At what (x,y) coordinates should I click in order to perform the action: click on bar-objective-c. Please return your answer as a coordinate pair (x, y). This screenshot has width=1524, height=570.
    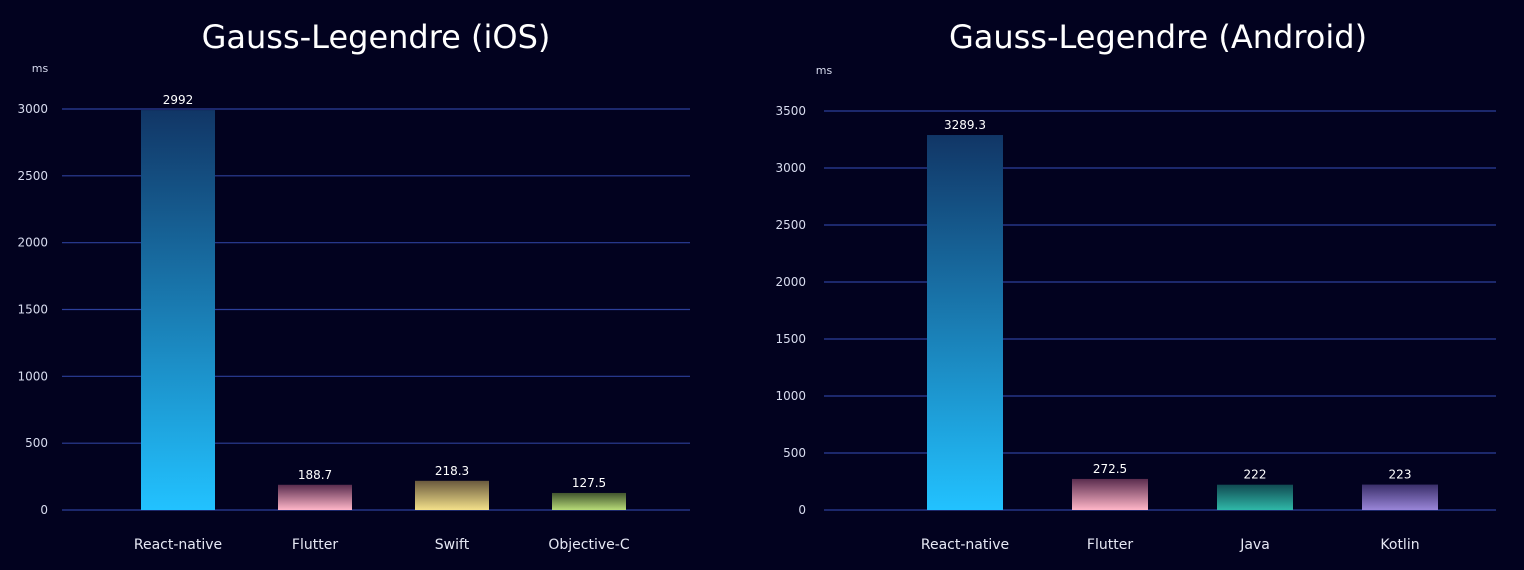
    Looking at the image, I should click on (589, 501).